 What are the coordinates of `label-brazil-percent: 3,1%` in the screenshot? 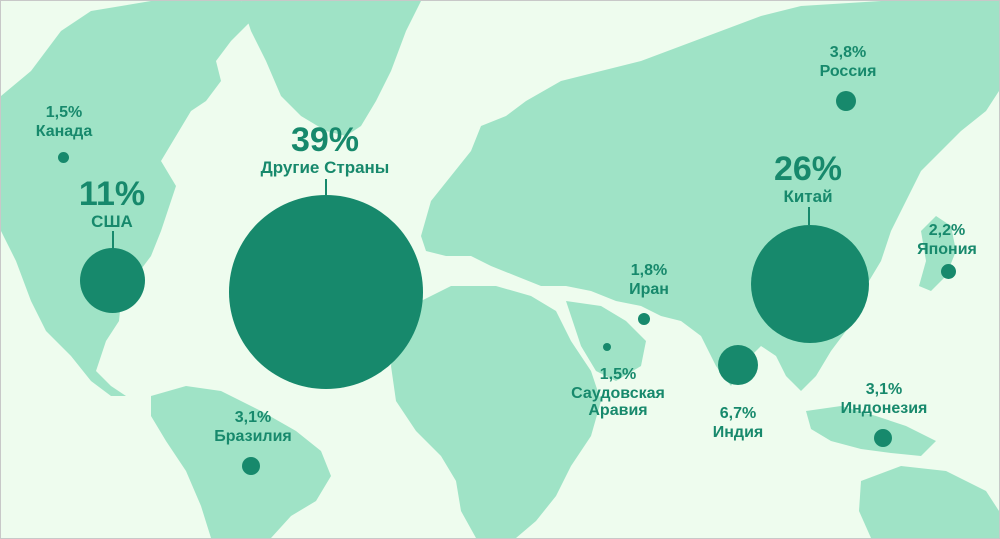 It's located at (253, 417).